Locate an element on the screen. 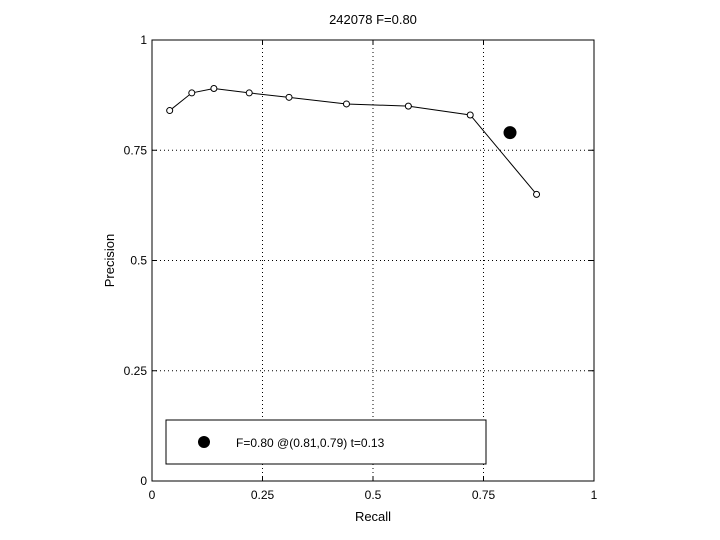  y-tick-label: 0.25 is located at coordinates (136, 371).